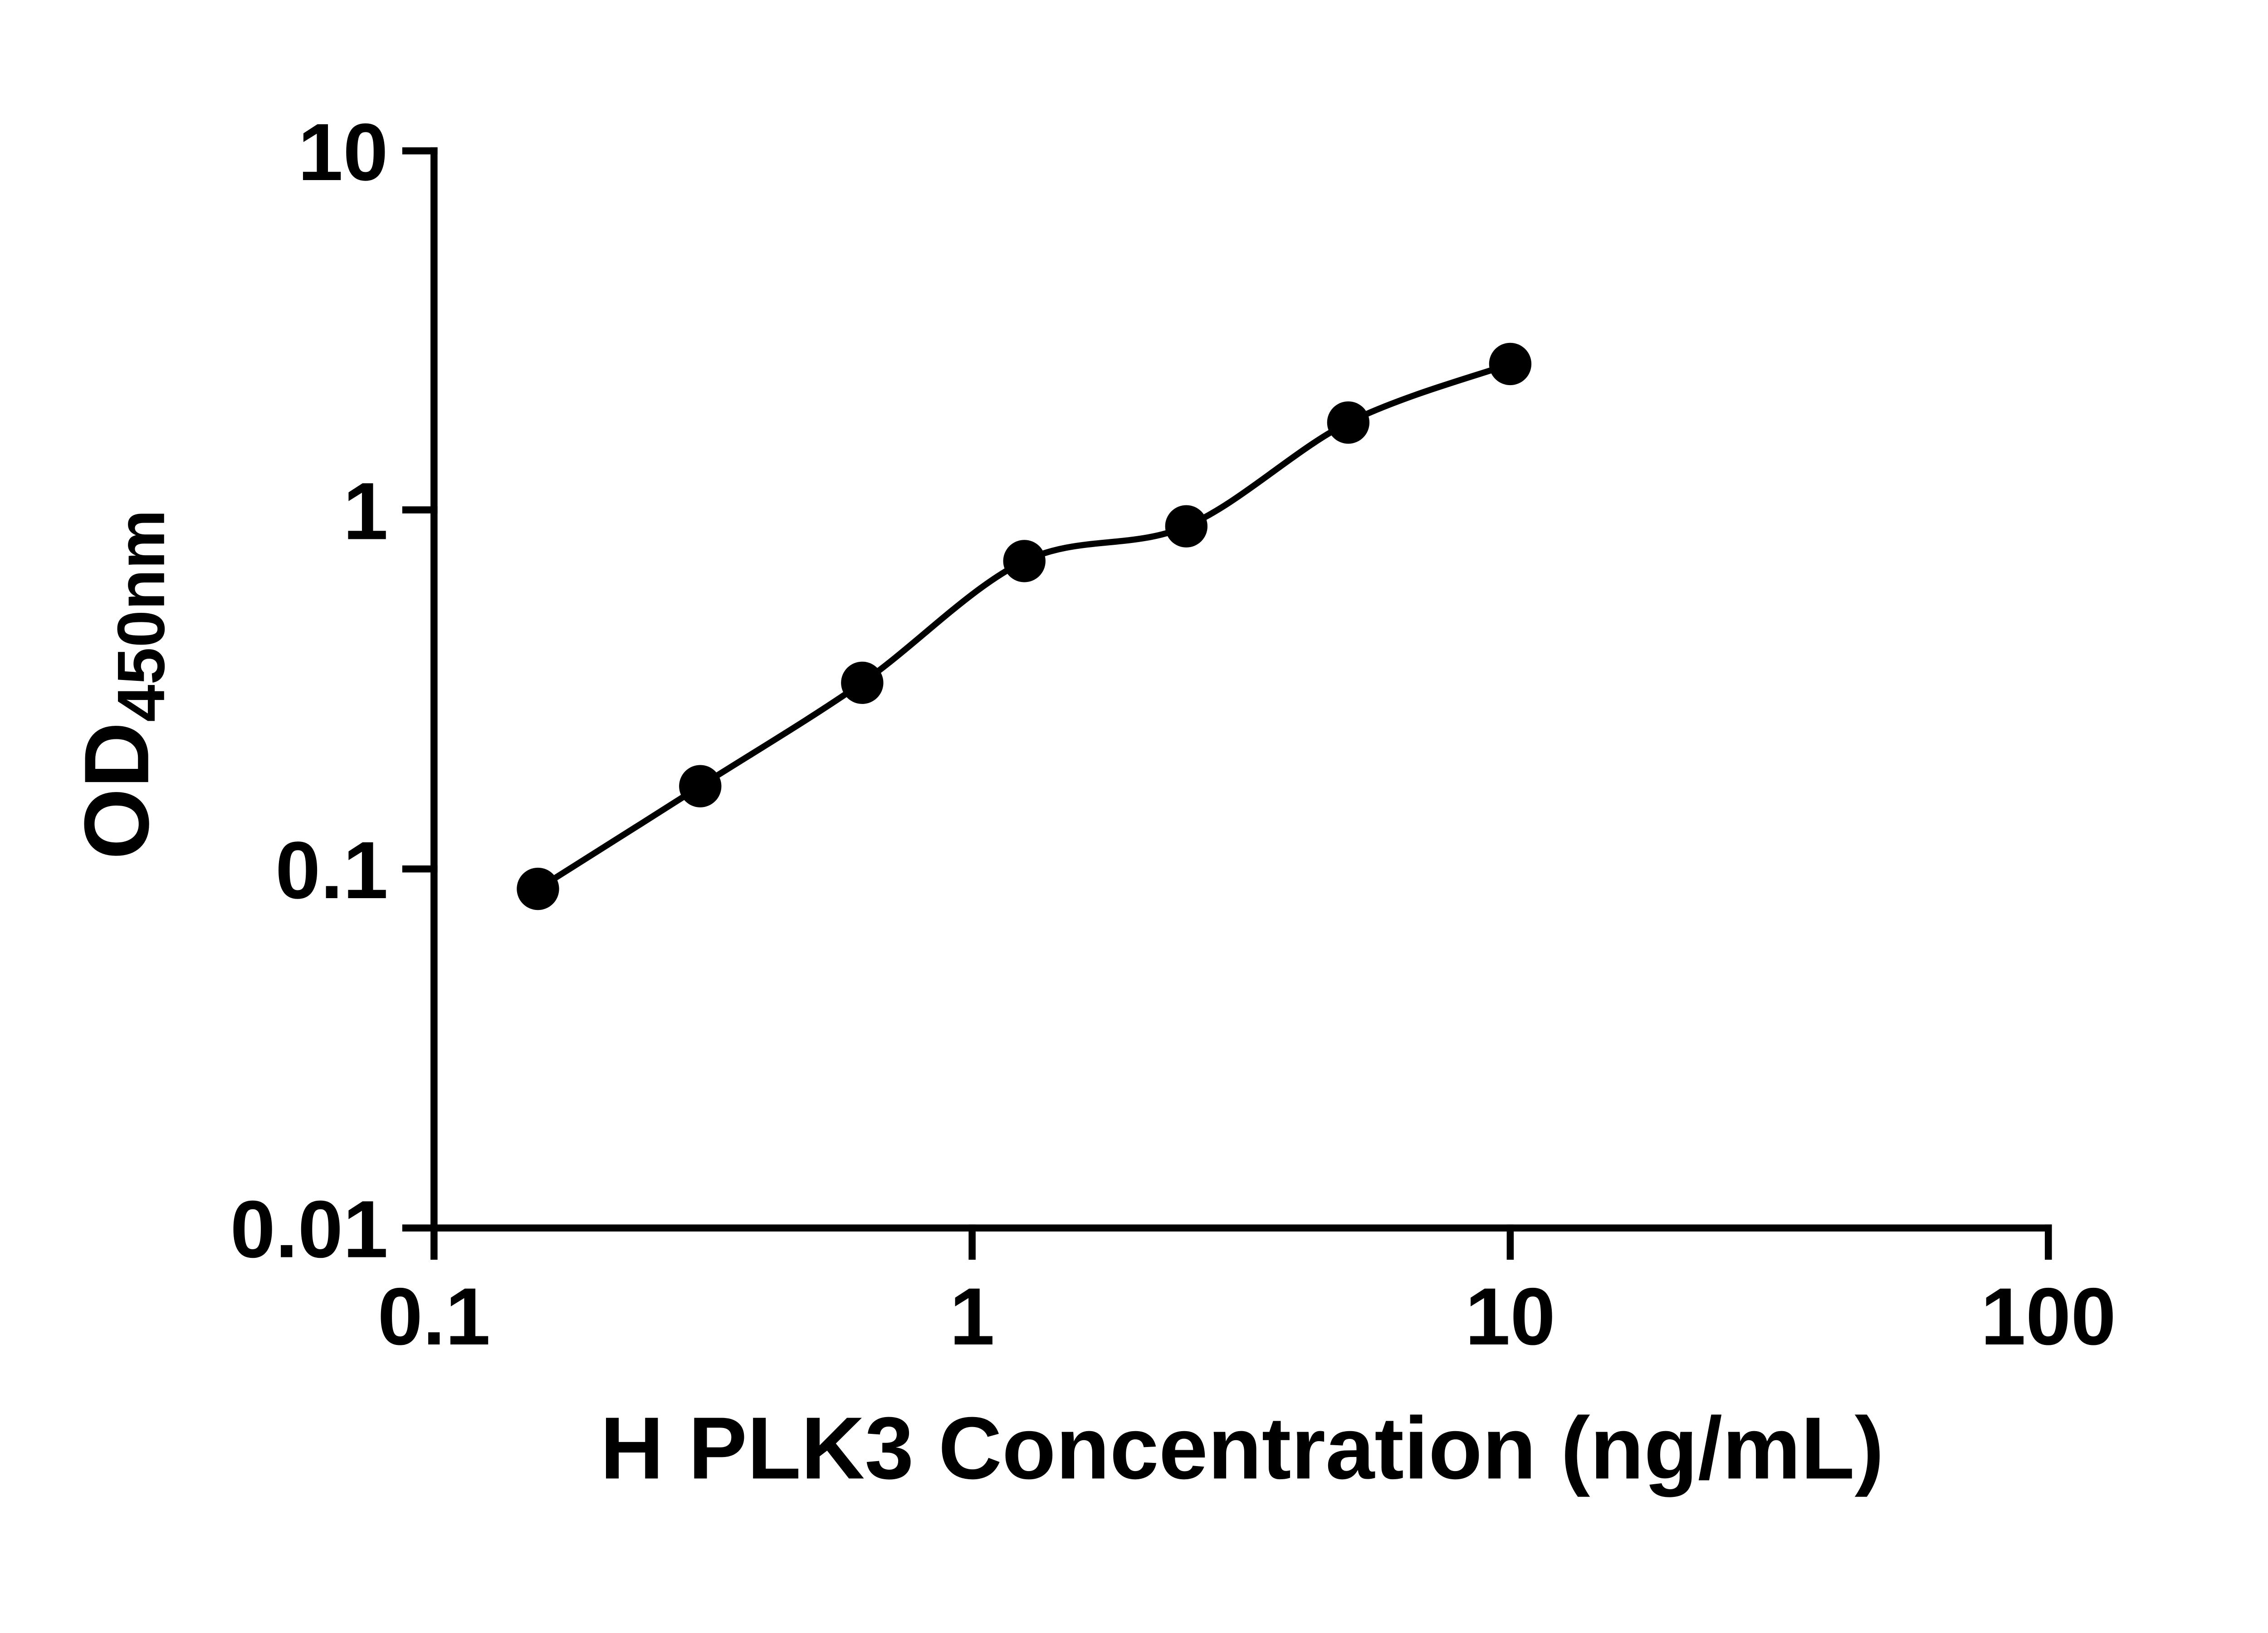 The height and width of the screenshot is (1633, 2268). I want to click on x-tick-label: 0.1, so click(434, 1316).